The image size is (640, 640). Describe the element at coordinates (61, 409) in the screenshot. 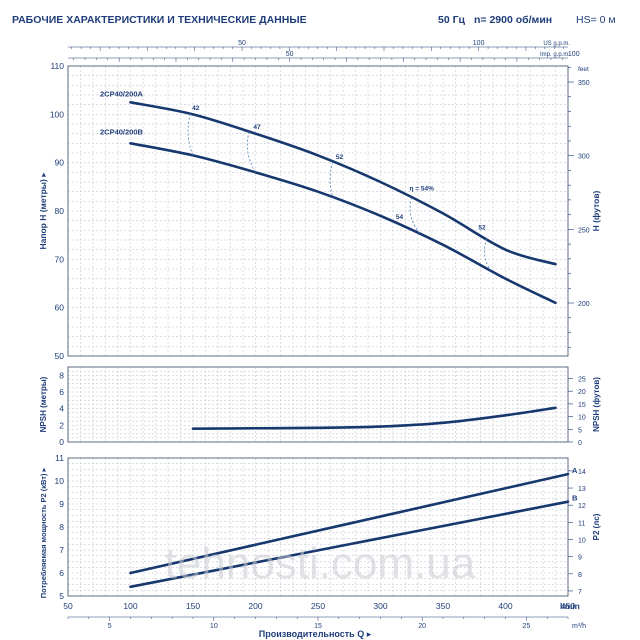

I see `y-tick-label: 4` at that location.